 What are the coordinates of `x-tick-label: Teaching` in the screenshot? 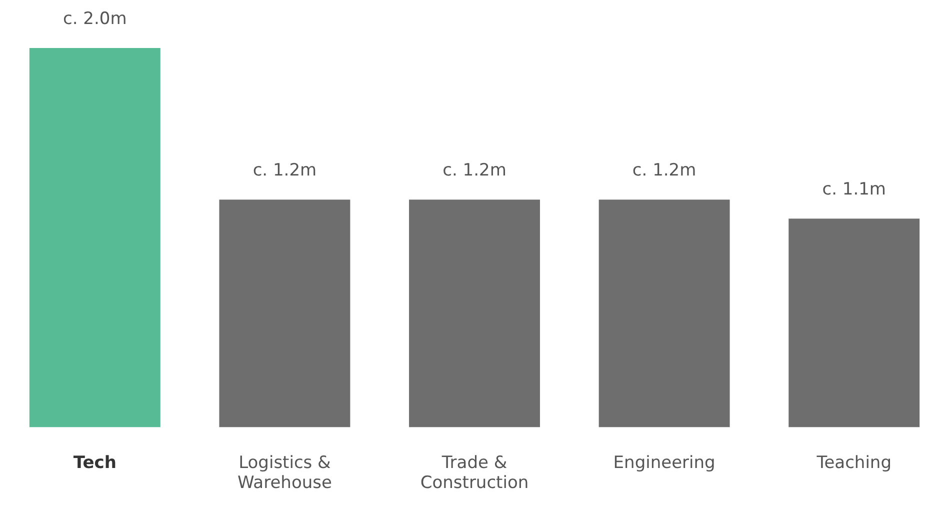 It's located at (854, 462).